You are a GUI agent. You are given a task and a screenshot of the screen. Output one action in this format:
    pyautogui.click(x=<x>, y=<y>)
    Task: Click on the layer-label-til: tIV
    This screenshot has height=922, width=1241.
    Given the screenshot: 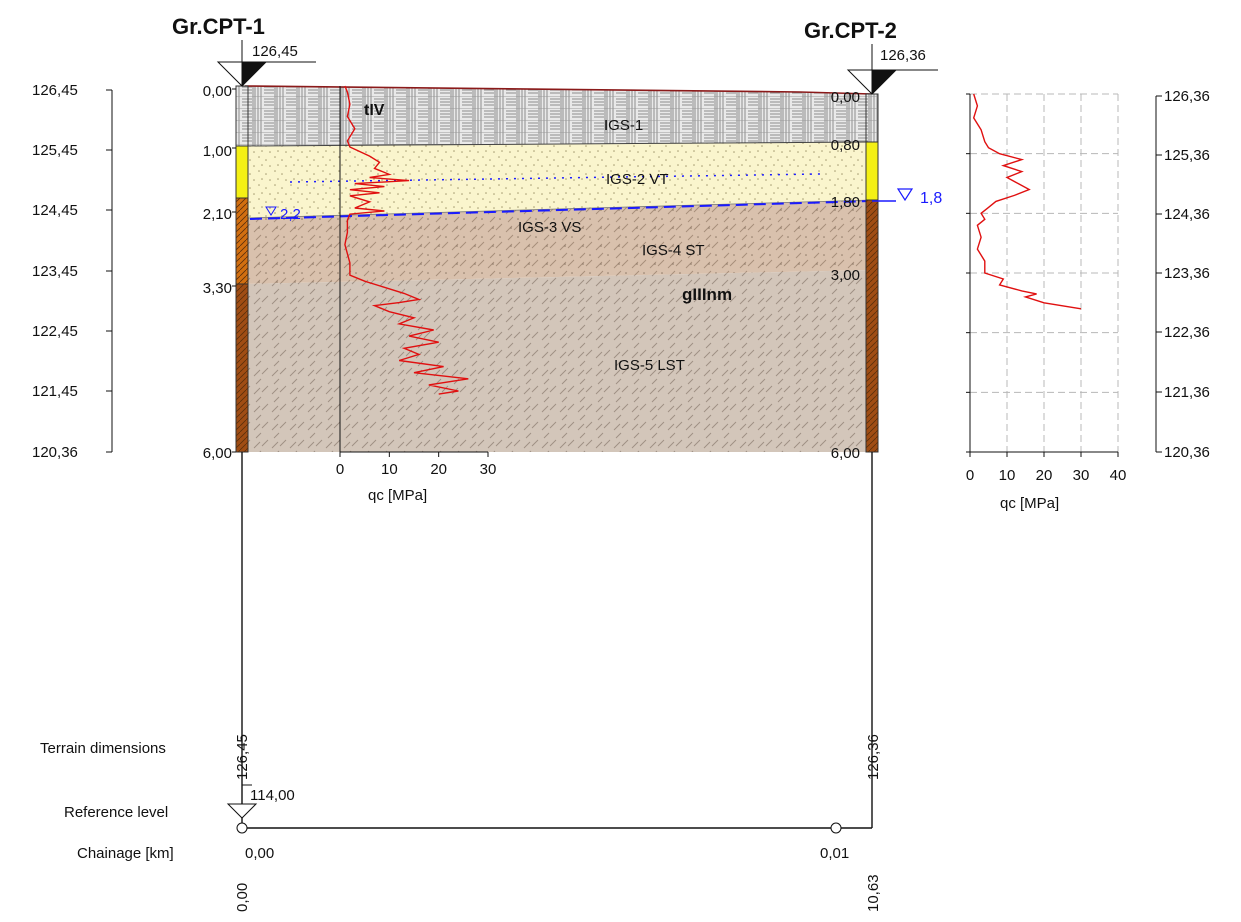 What is the action you would take?
    pyautogui.click(x=374, y=110)
    